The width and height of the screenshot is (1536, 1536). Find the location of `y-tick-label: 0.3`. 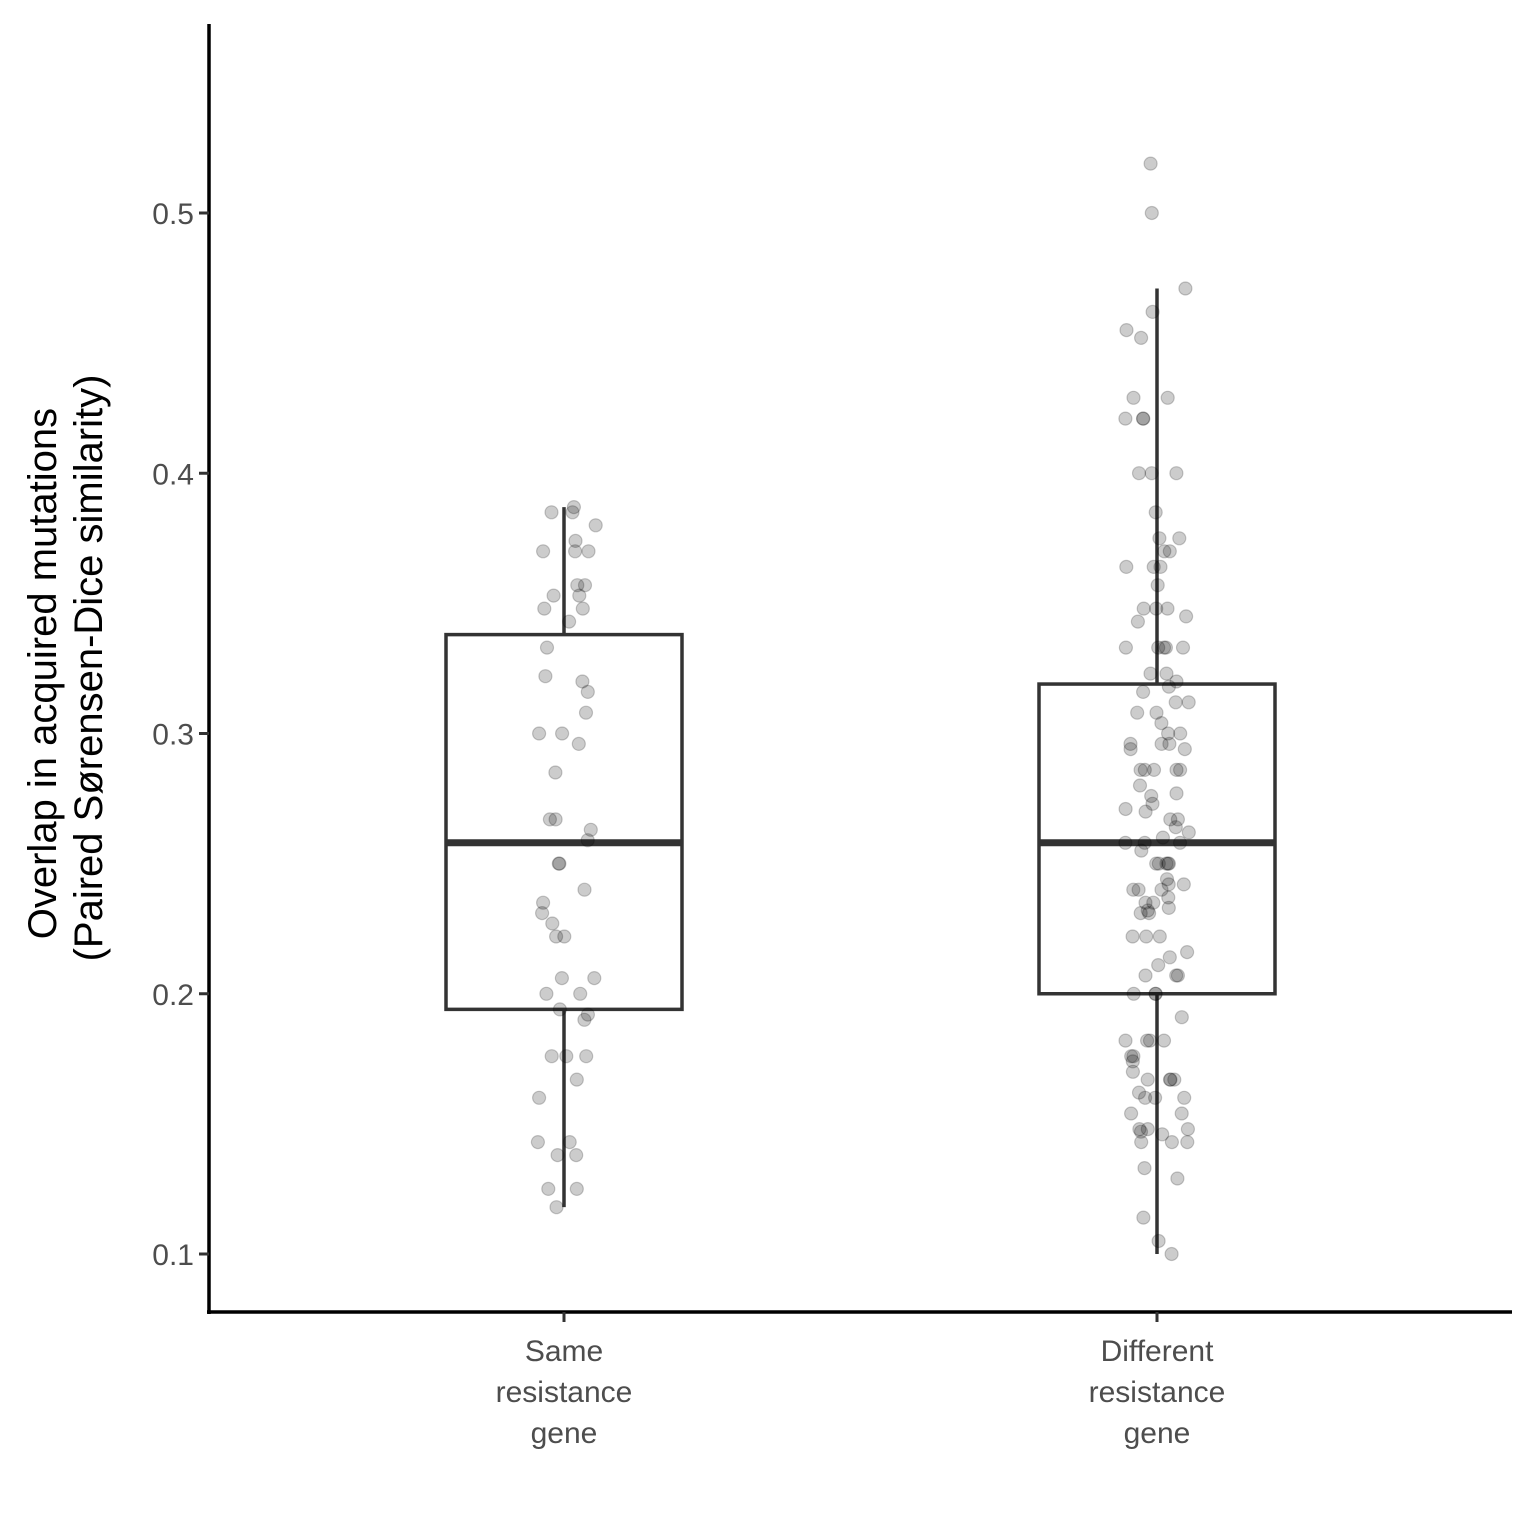

y-tick-label: 0.3 is located at coordinates (173, 735).